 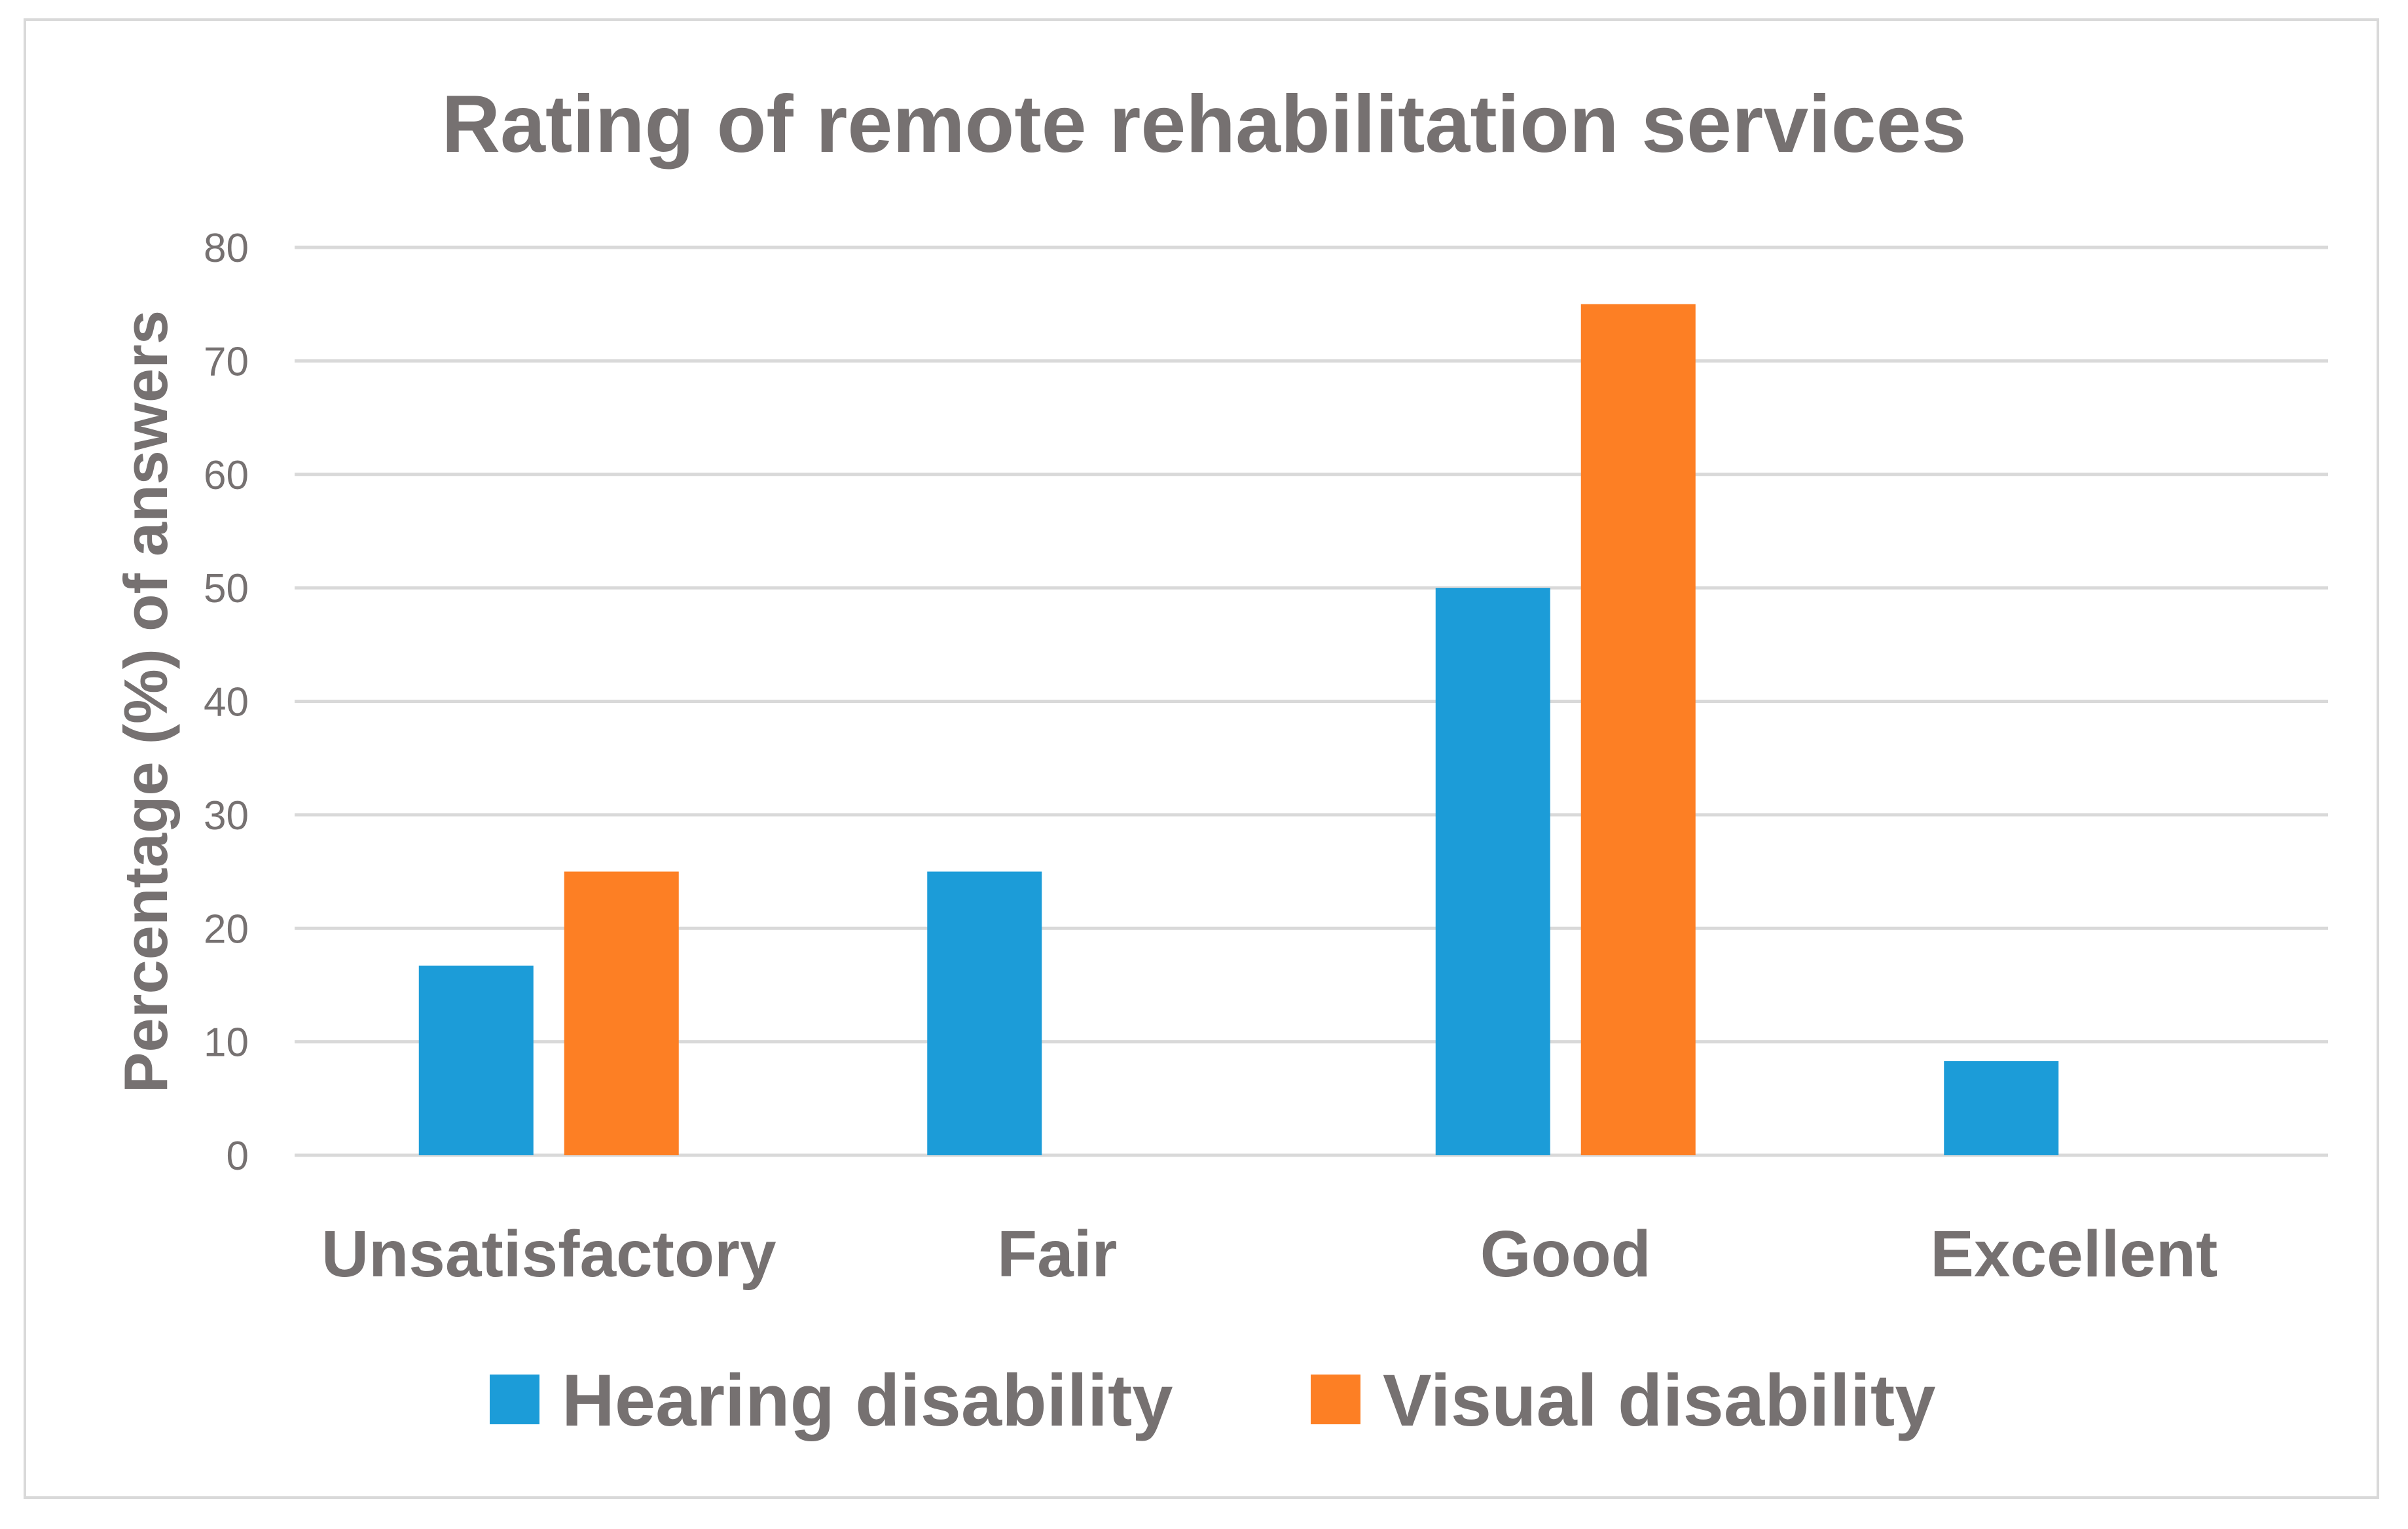 I want to click on legend-label-hearing-disability: Hearing disability, so click(x=867, y=1400).